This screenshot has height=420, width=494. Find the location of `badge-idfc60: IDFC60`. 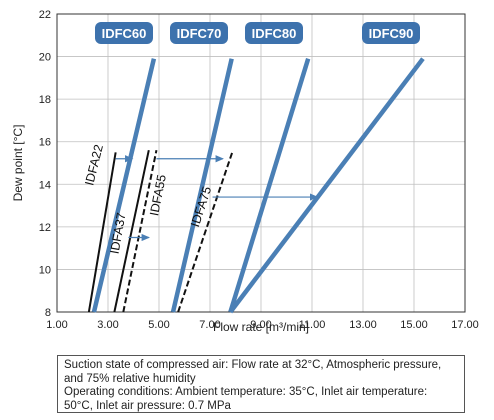

badge-idfc60: IDFC60 is located at coordinates (124, 33).